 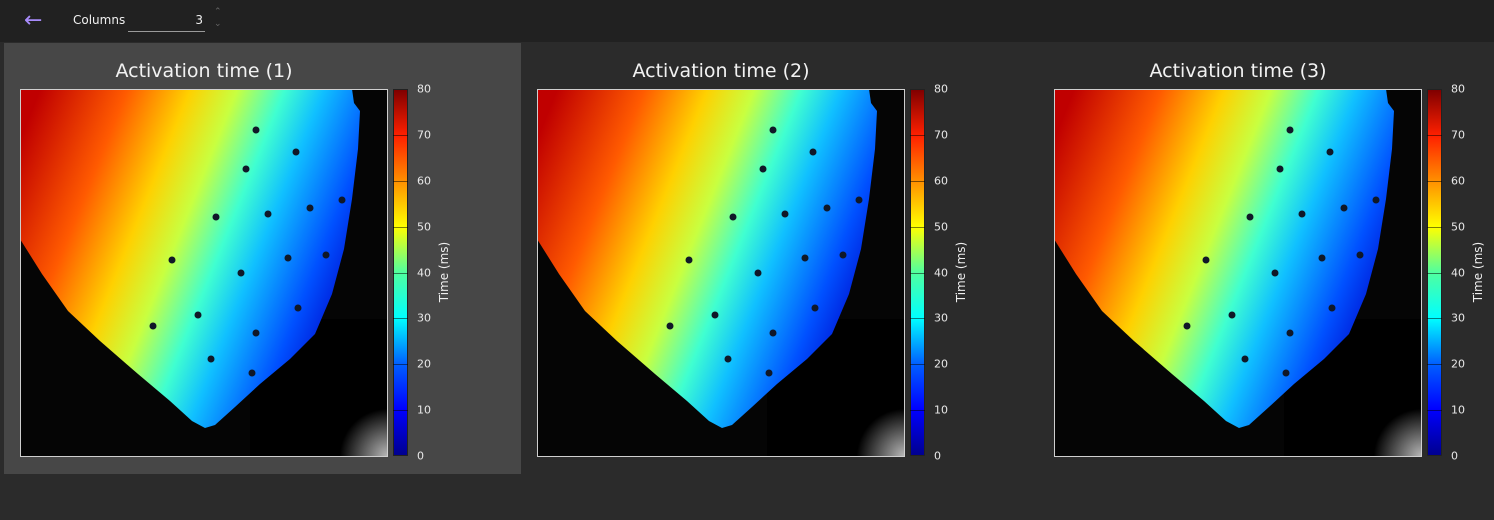 What do you see at coordinates (218, 18) in the screenshot?
I see `columns-stepper: ⌃ ⌄` at bounding box center [218, 18].